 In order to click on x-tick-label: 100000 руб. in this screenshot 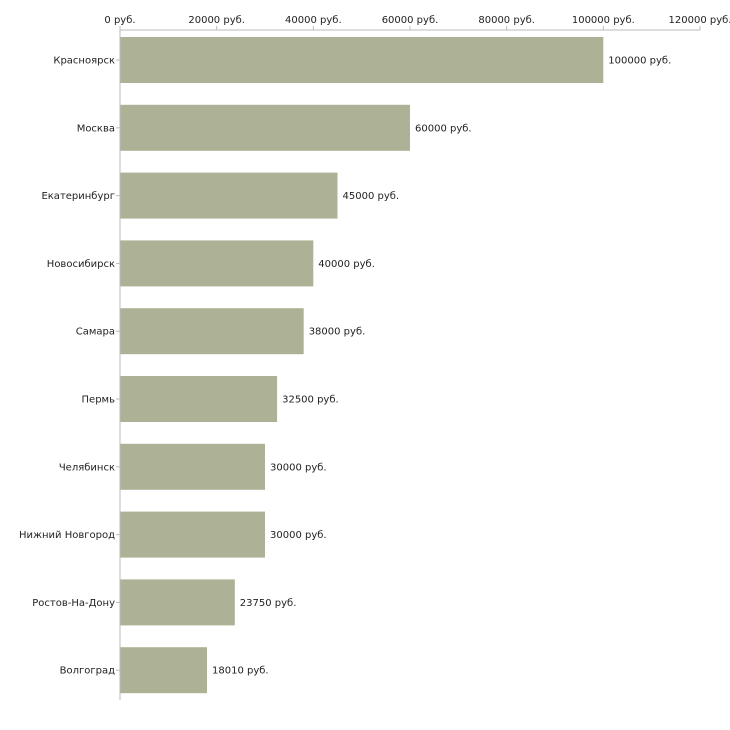, I will do `click(603, 20)`.